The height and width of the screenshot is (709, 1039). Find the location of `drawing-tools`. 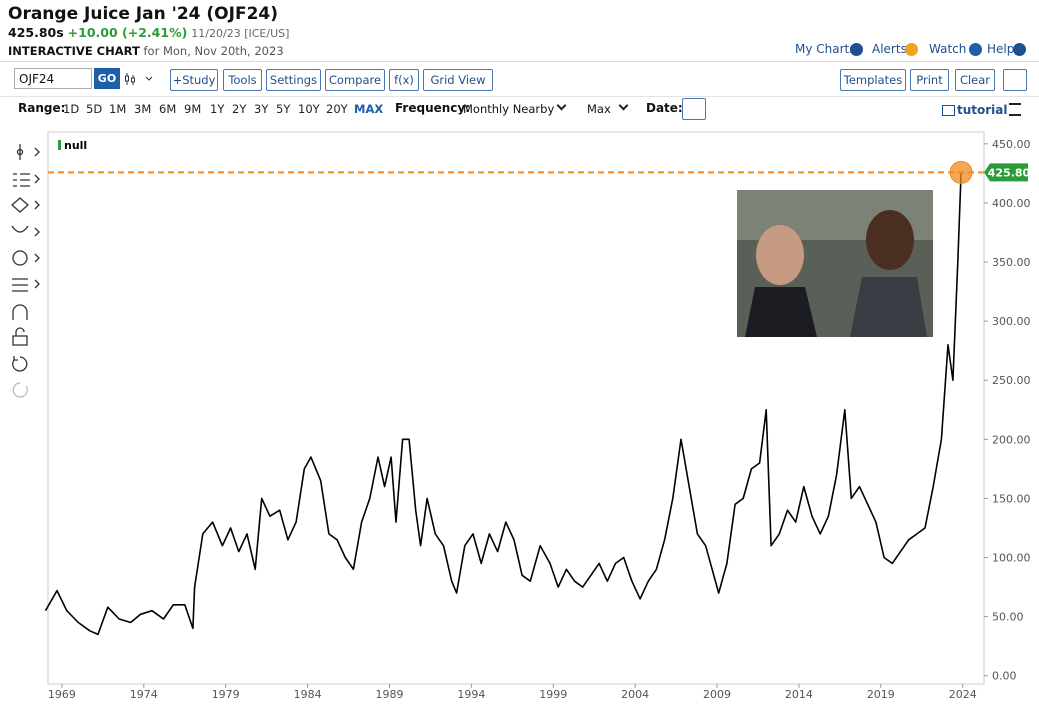

drawing-tools is located at coordinates (25, 271).